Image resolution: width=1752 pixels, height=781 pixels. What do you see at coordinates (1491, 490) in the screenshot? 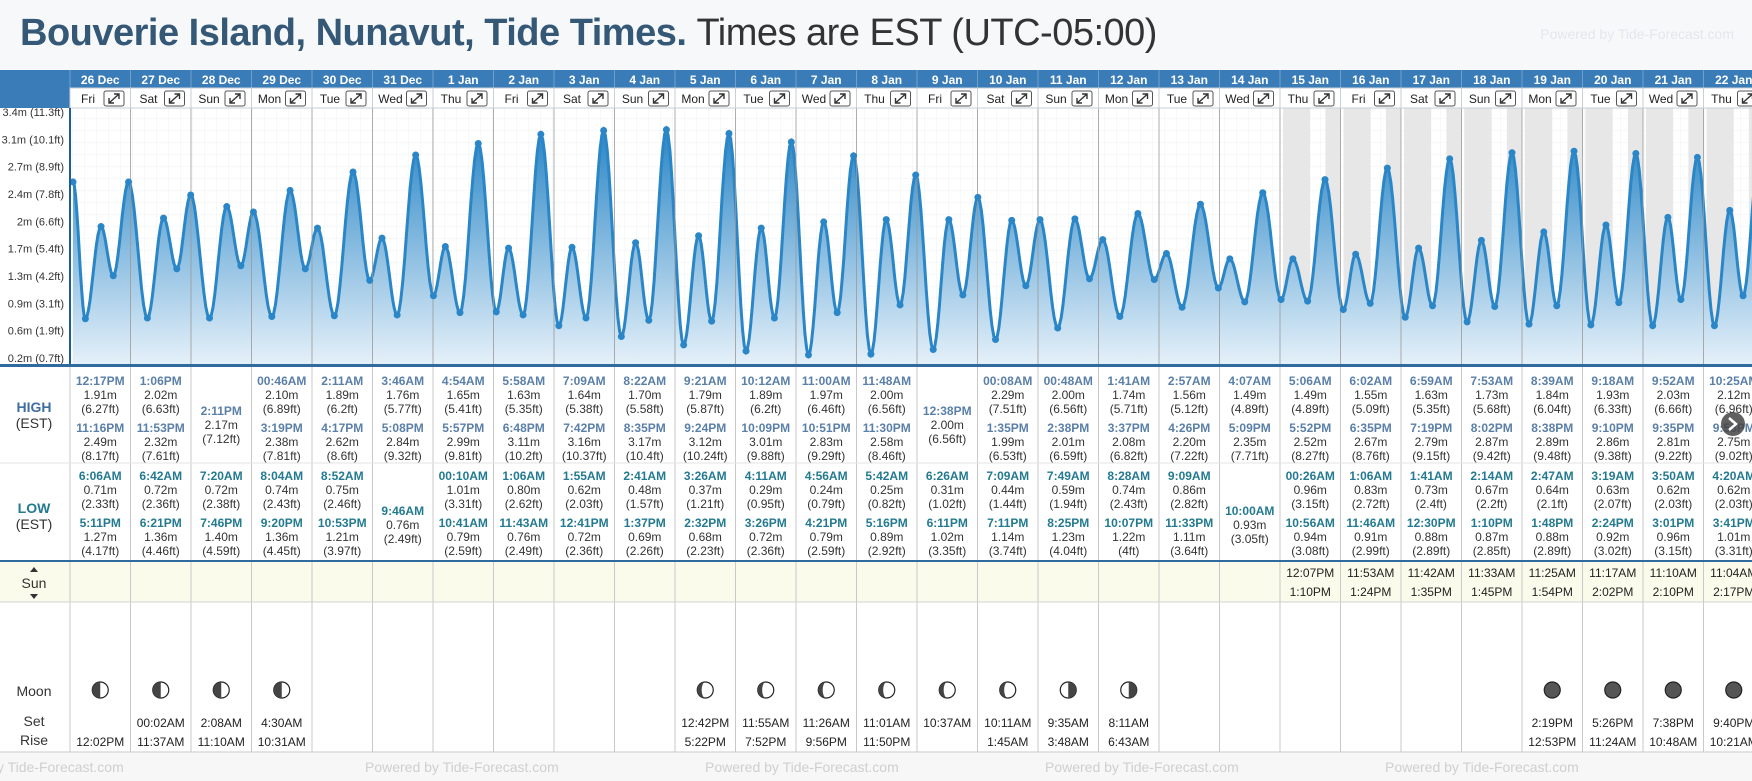
I see `low-tide-height: 0.67m` at bounding box center [1491, 490].